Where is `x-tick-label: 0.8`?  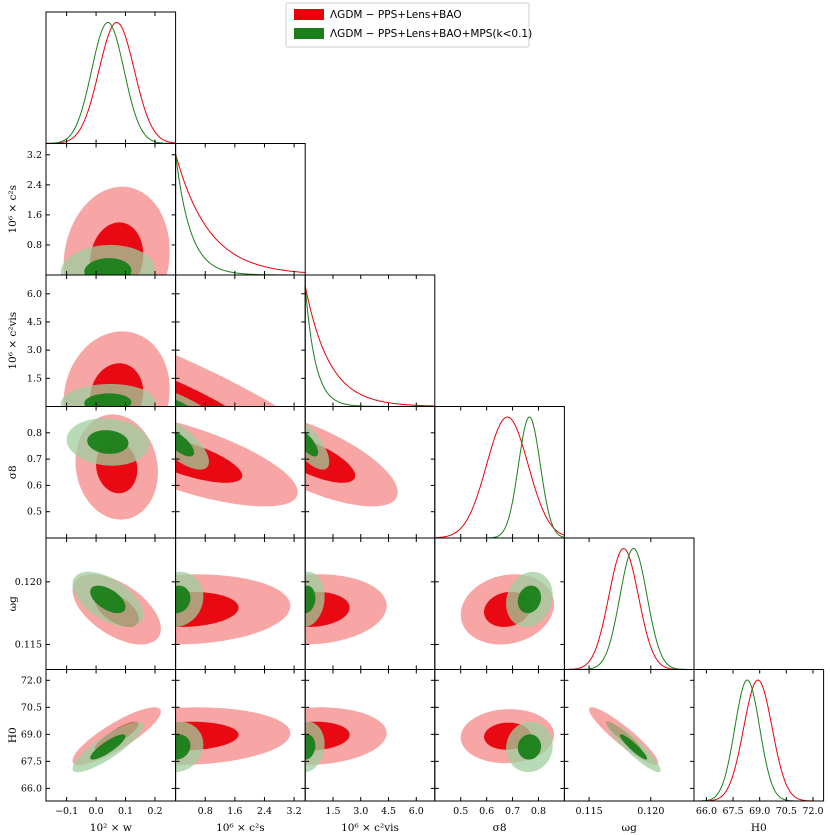 x-tick-label: 0.8 is located at coordinates (538, 811).